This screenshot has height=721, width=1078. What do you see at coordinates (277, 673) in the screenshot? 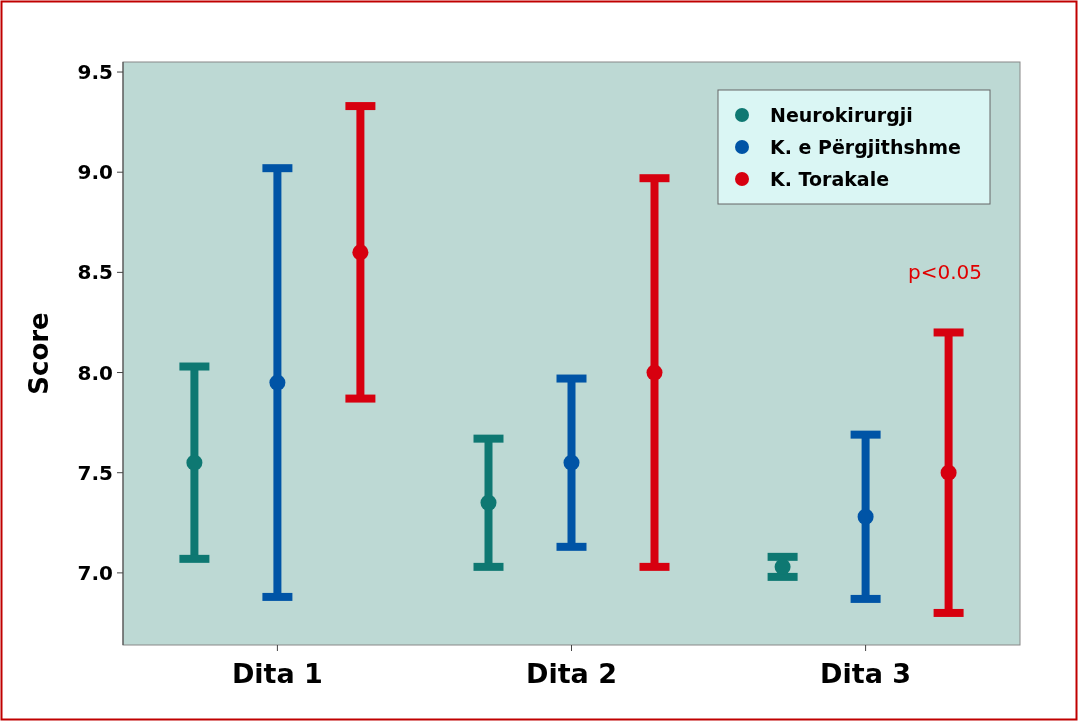
I see `x-tick-label: Dita 1` at bounding box center [277, 673].